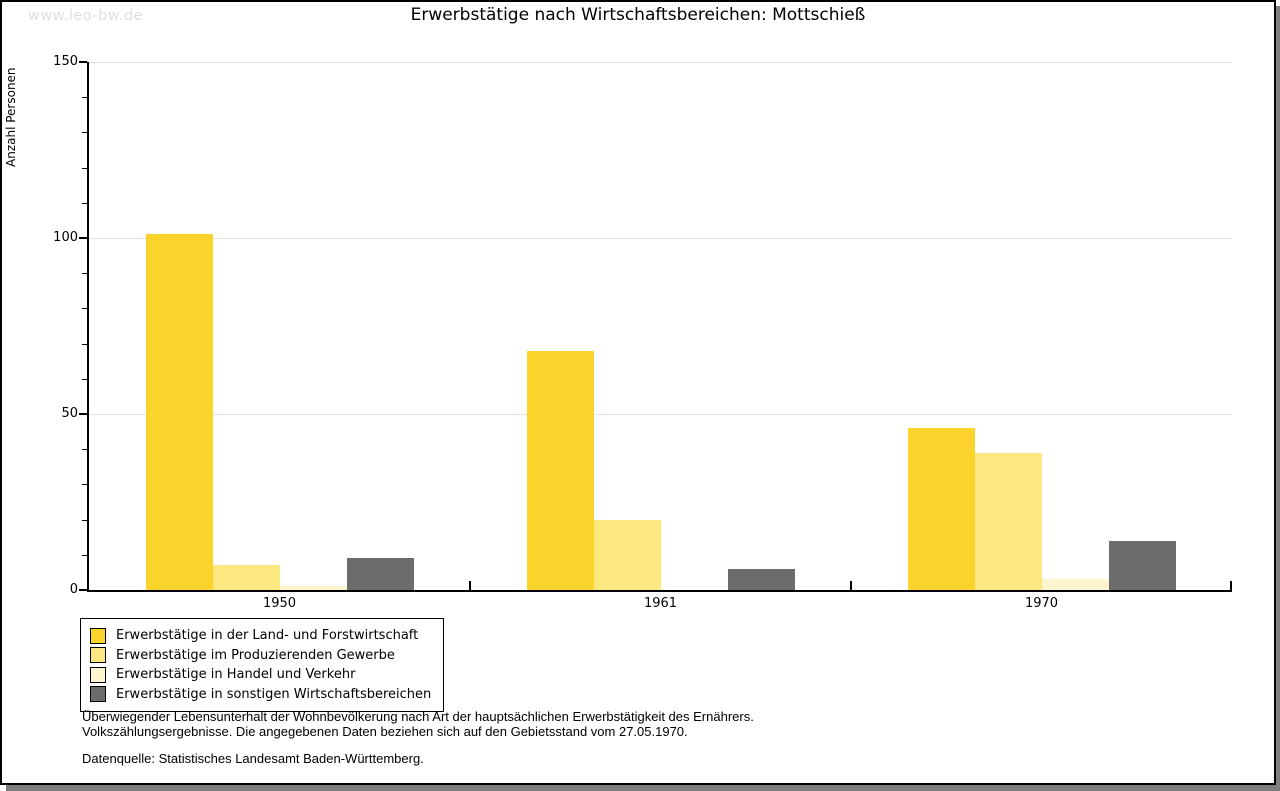 This screenshot has height=791, width=1280. What do you see at coordinates (660, 603) in the screenshot?
I see `x-axis-category-label-1961: 1961` at bounding box center [660, 603].